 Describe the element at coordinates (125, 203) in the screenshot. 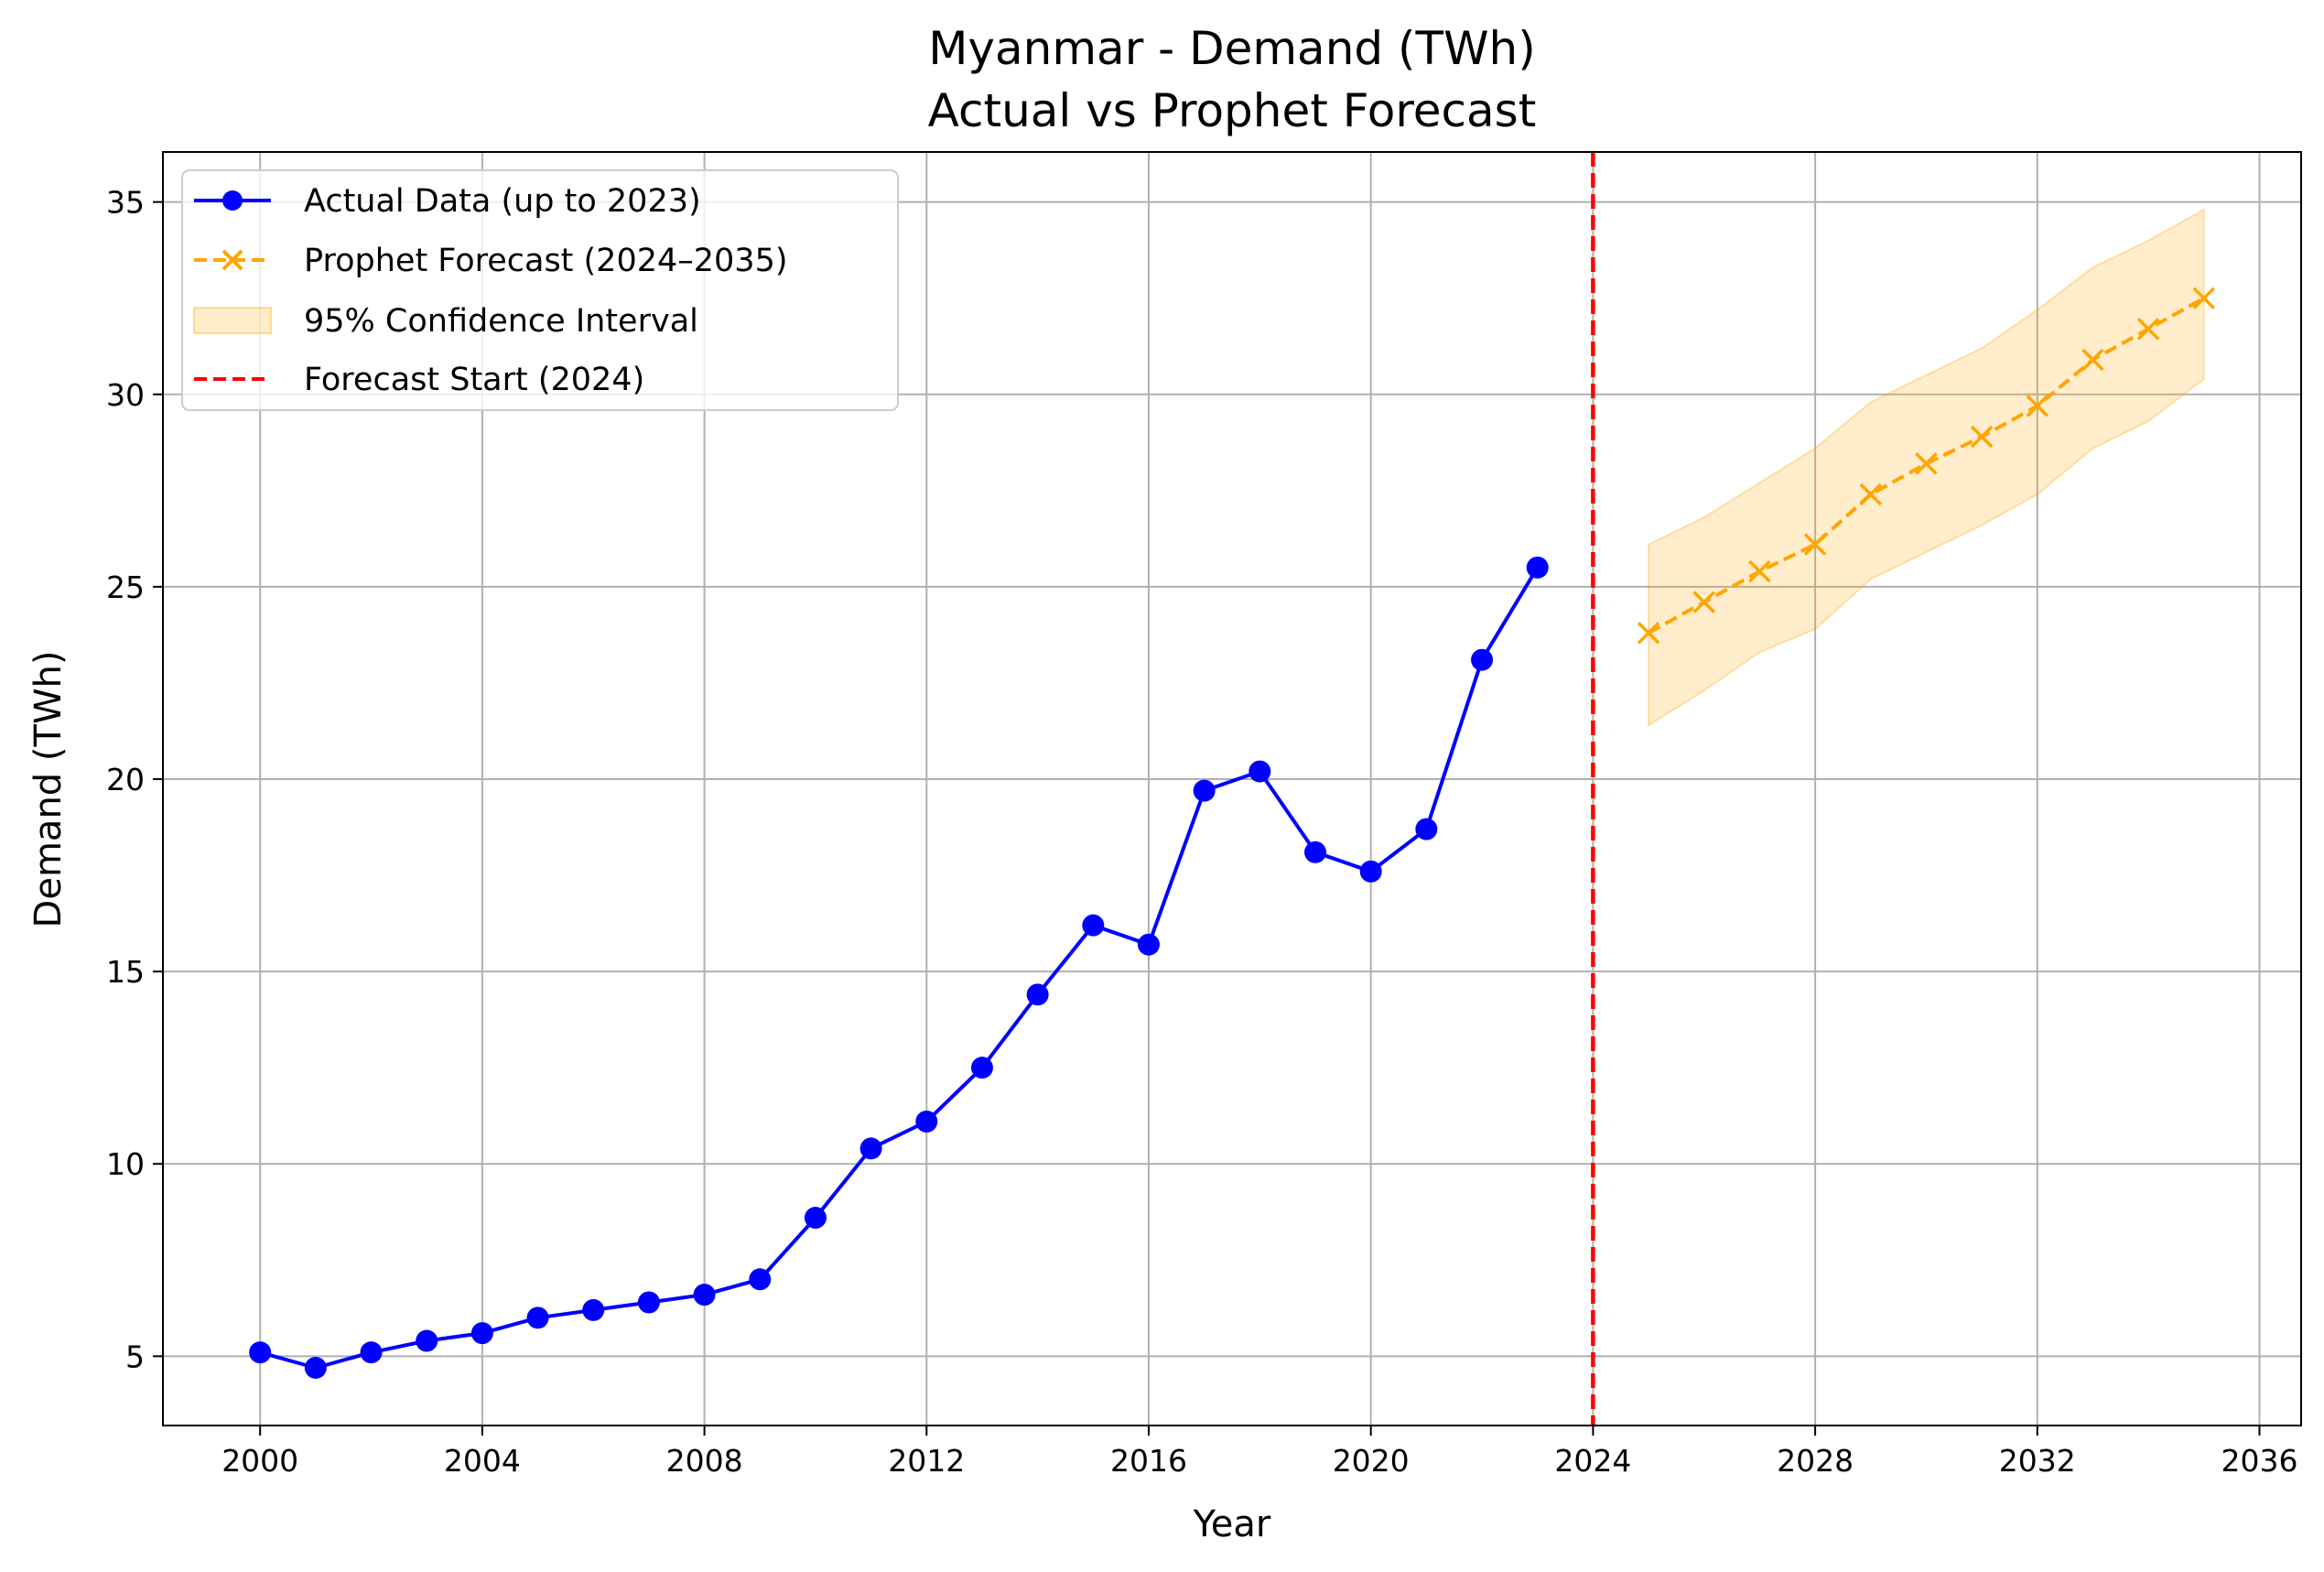

I see `y-tick-label: 35` at that location.